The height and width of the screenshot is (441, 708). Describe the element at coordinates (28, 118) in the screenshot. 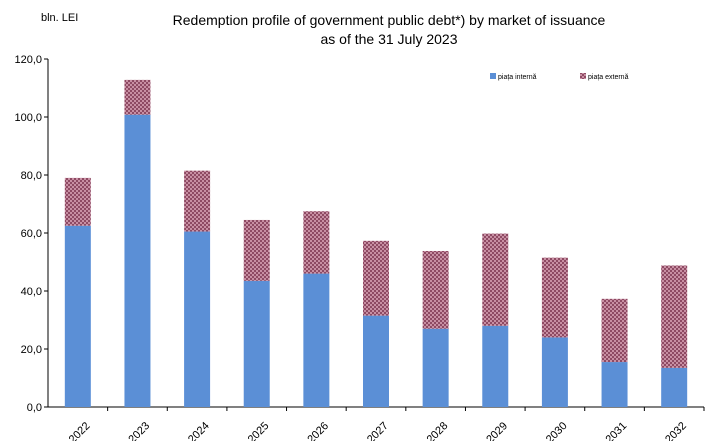

I see `y-tick-label: 100,0` at that location.